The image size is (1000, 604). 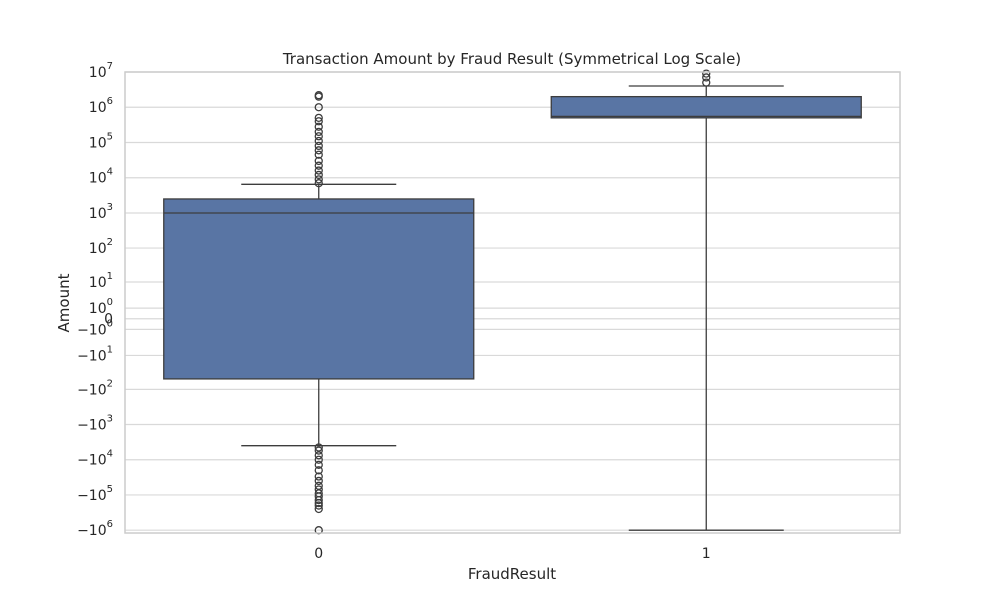 What do you see at coordinates (101, 307) in the screenshot?
I see `y-tick-label: 10⁰` at bounding box center [101, 307].